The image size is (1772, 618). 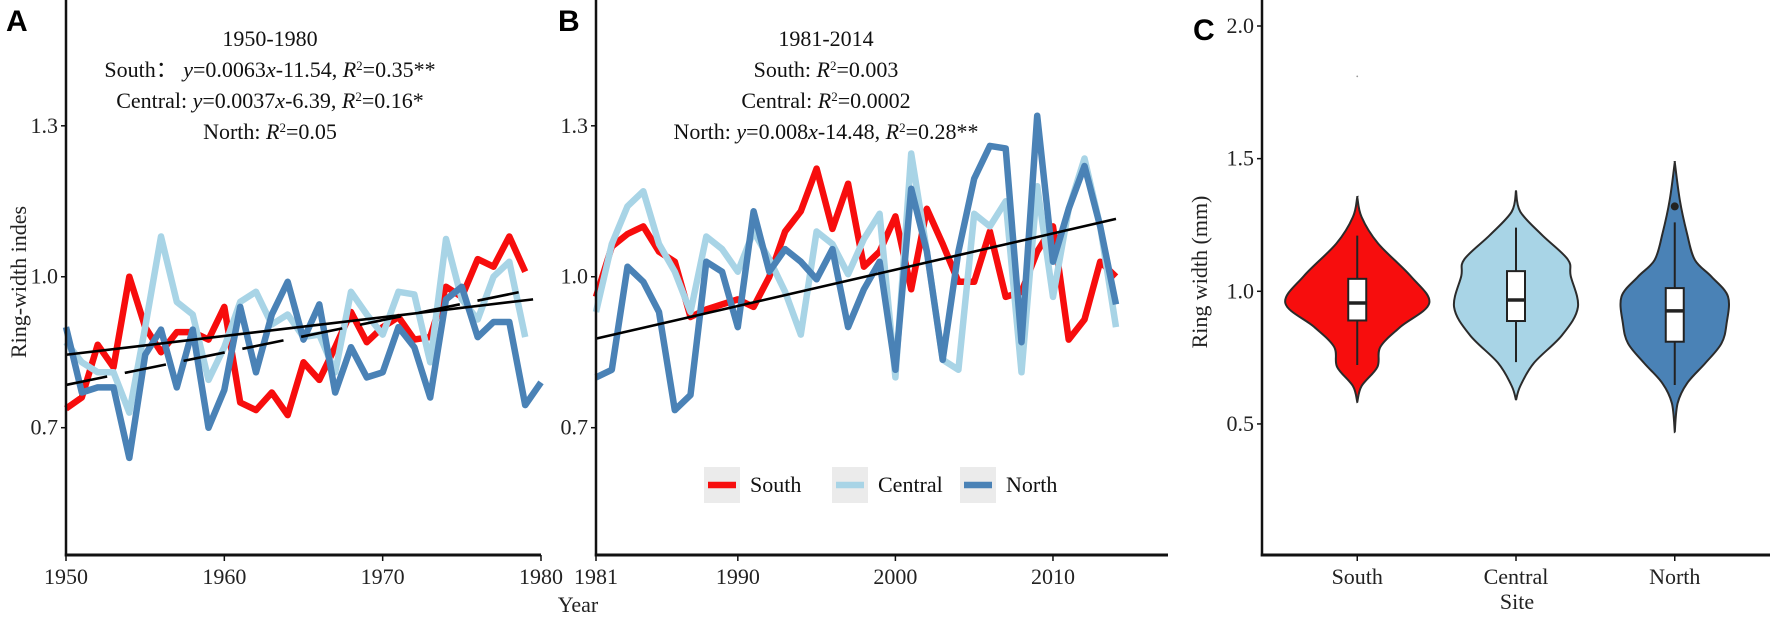 I want to click on panel-c-y-tick-label: 1.0, so click(x=1241, y=290).